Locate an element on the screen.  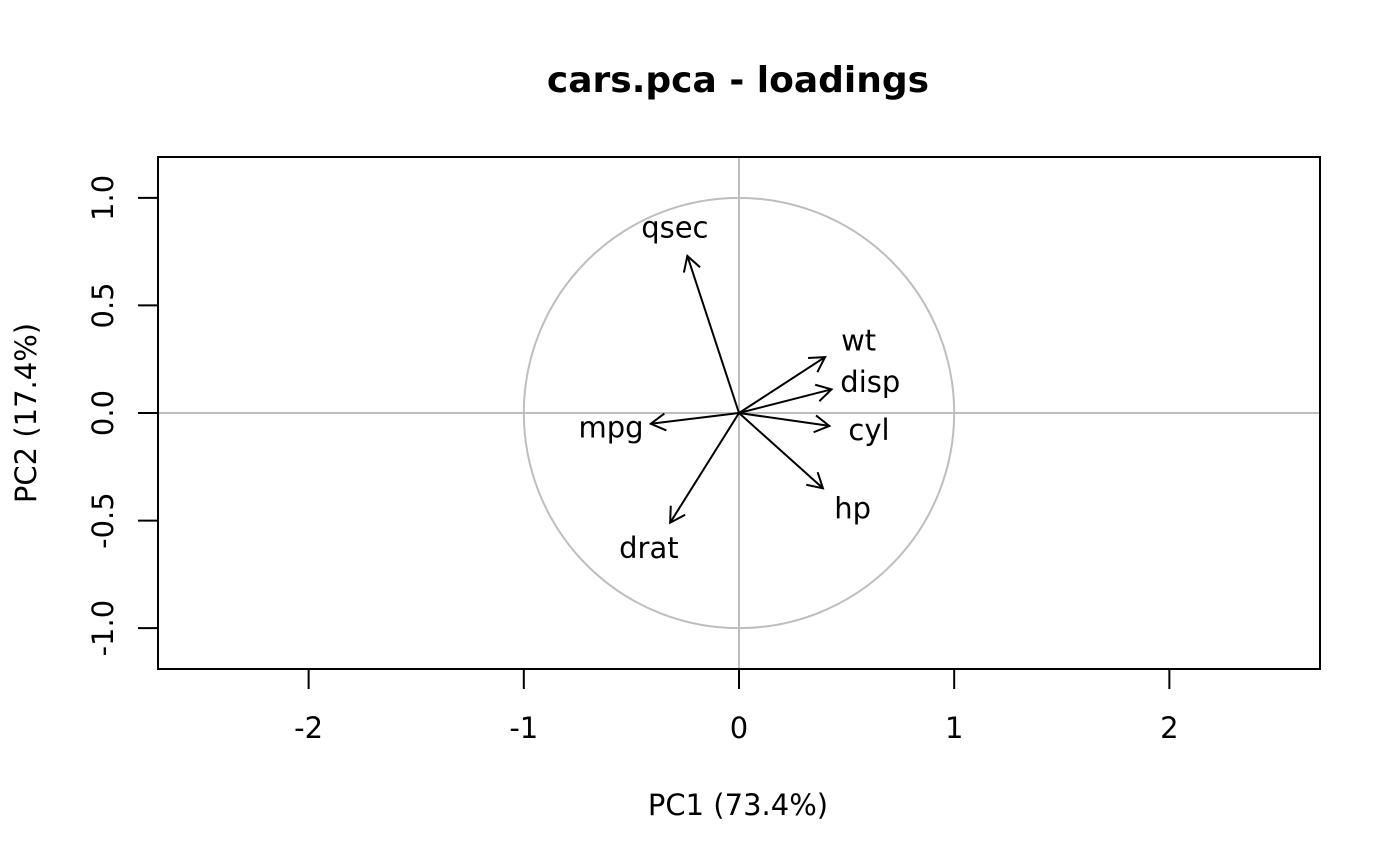
loading-arrow-disp is located at coordinates (785, 401).